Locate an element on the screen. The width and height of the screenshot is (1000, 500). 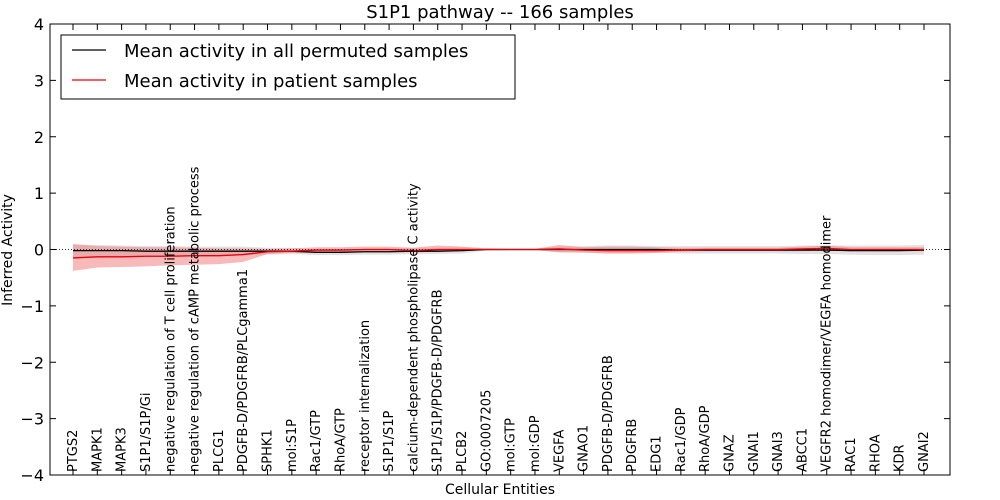
x-tick-label: SPHK1 is located at coordinates (268, 450).